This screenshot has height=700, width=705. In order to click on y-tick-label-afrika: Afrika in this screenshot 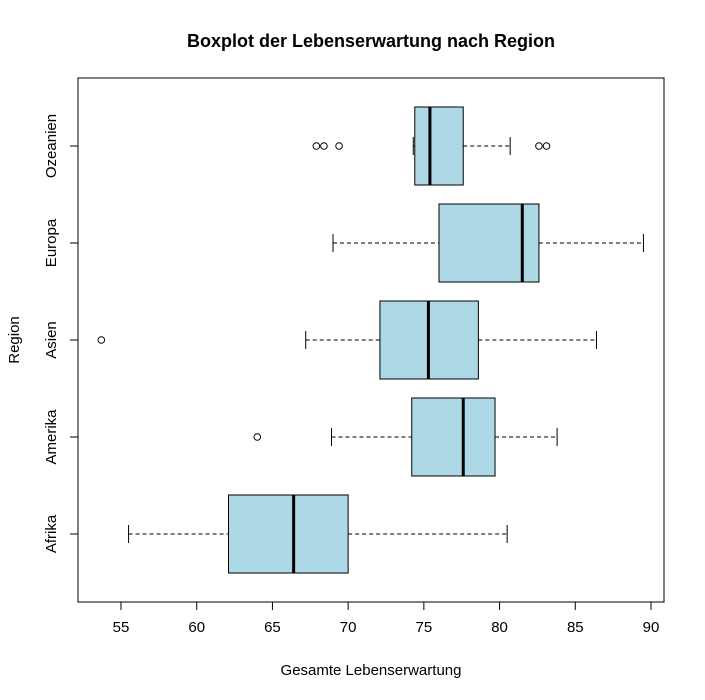, I will do `click(51, 533)`.